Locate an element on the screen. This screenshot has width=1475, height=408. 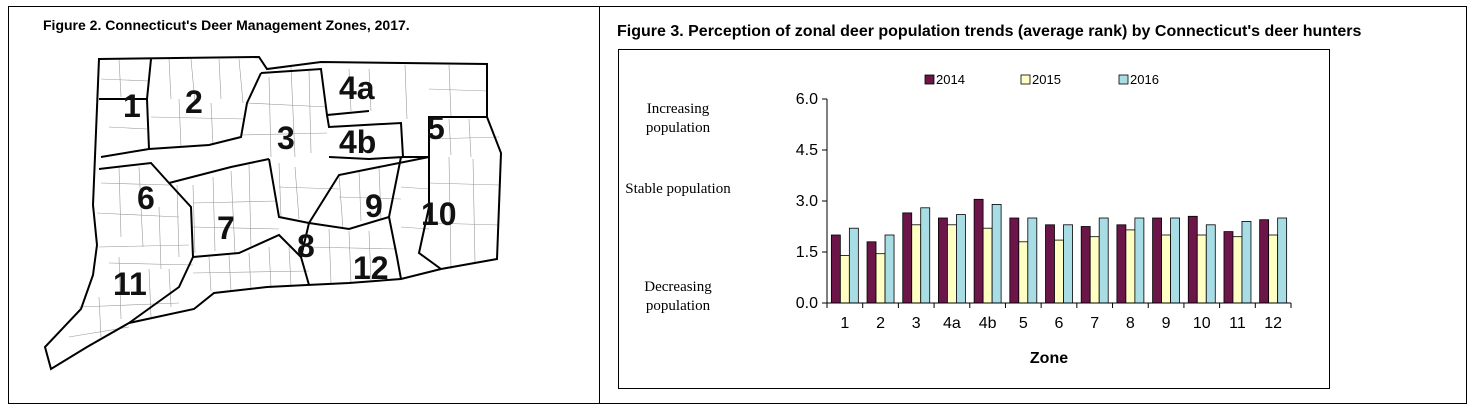
zone-label-10: 10 is located at coordinates (439, 214).